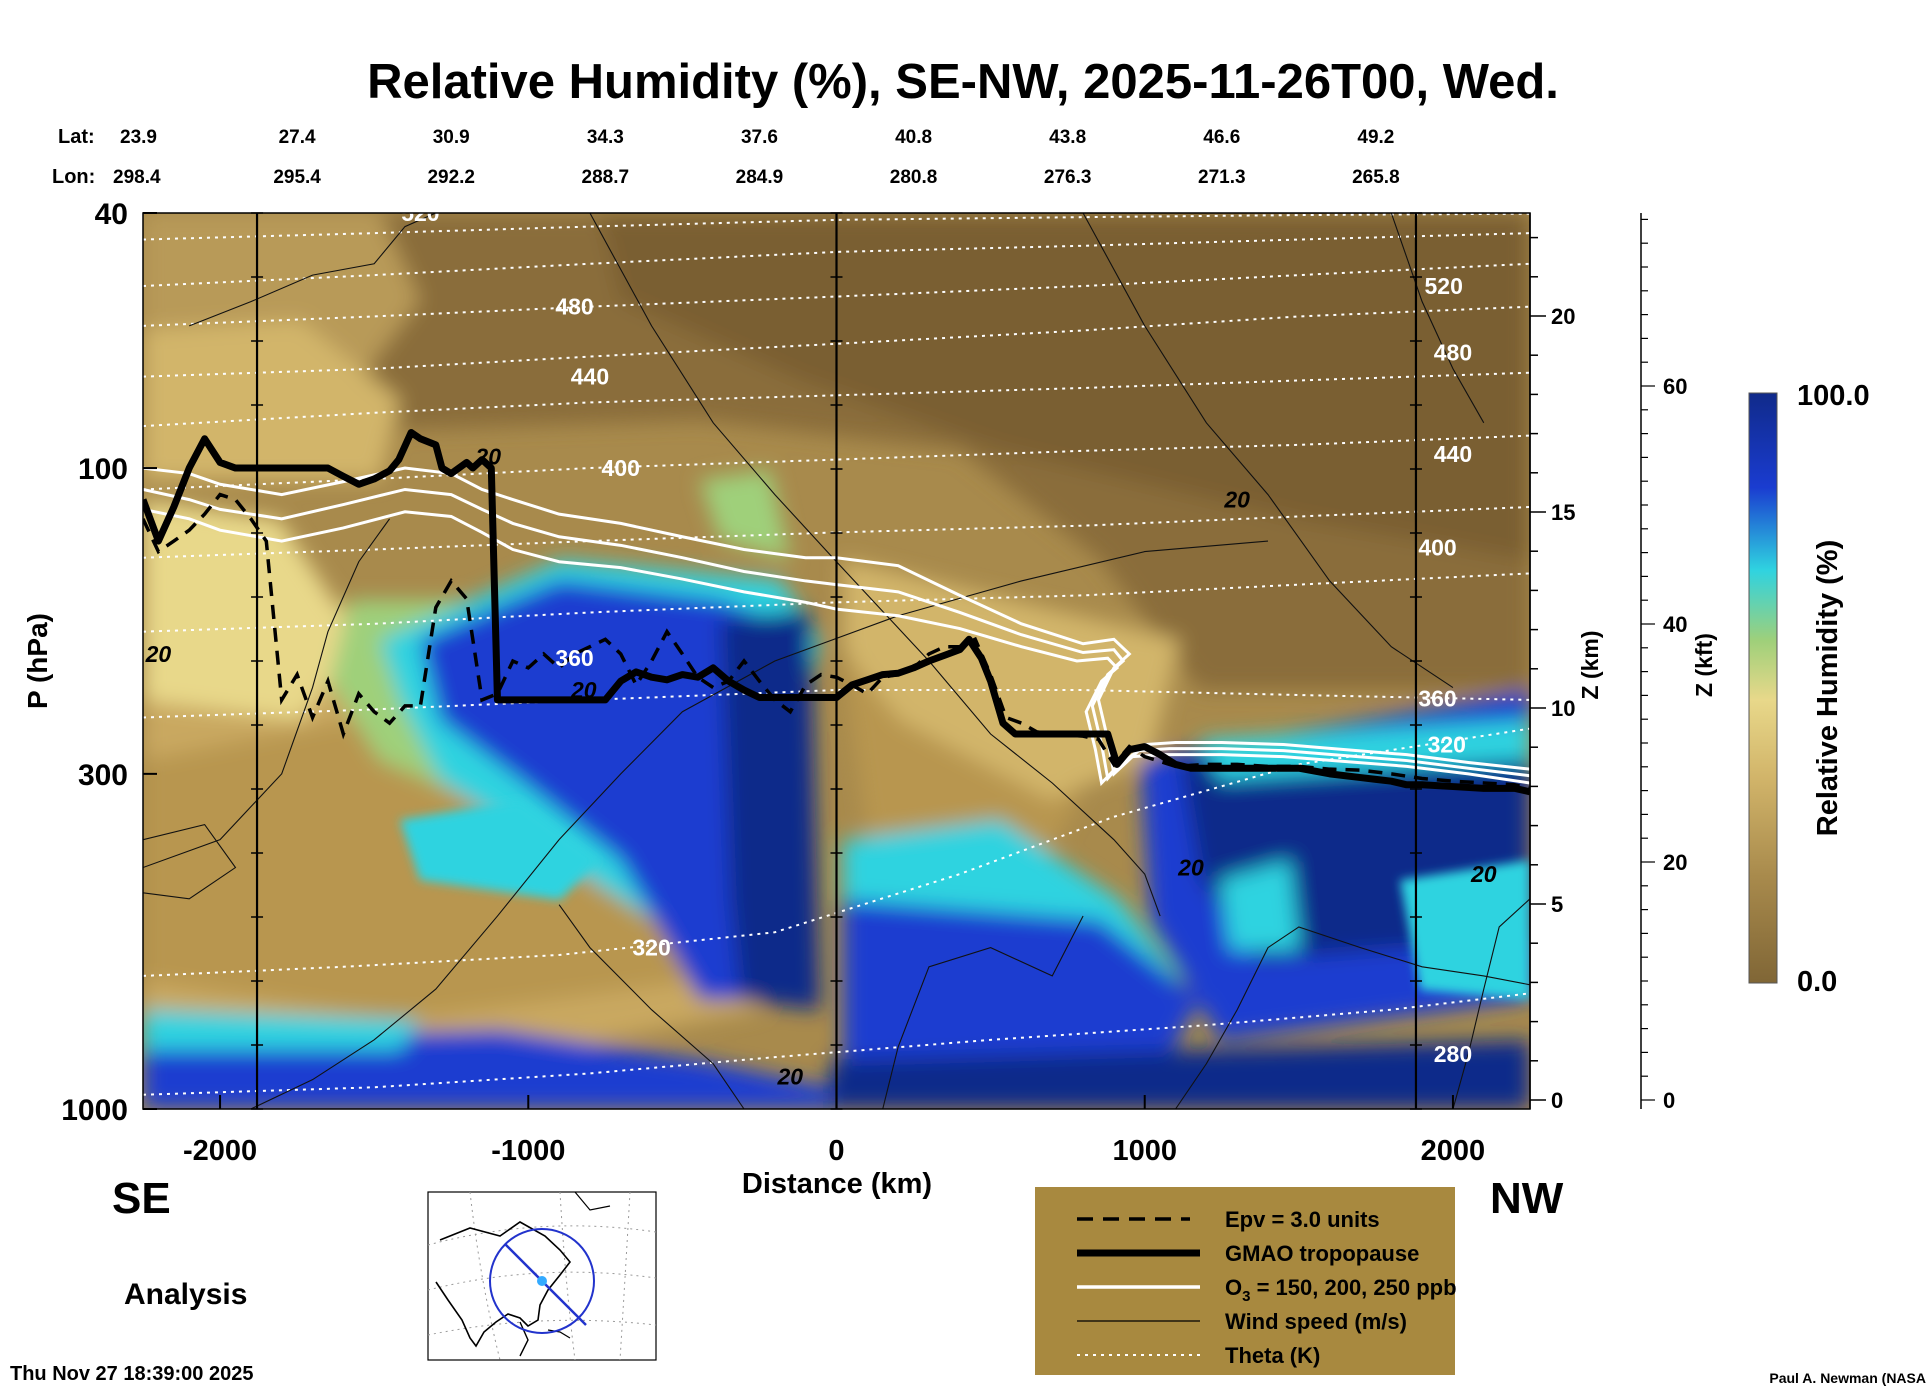 The height and width of the screenshot is (1394, 1926). Describe the element at coordinates (137, 177) in the screenshot. I see `longitude-label: 298.4` at that location.